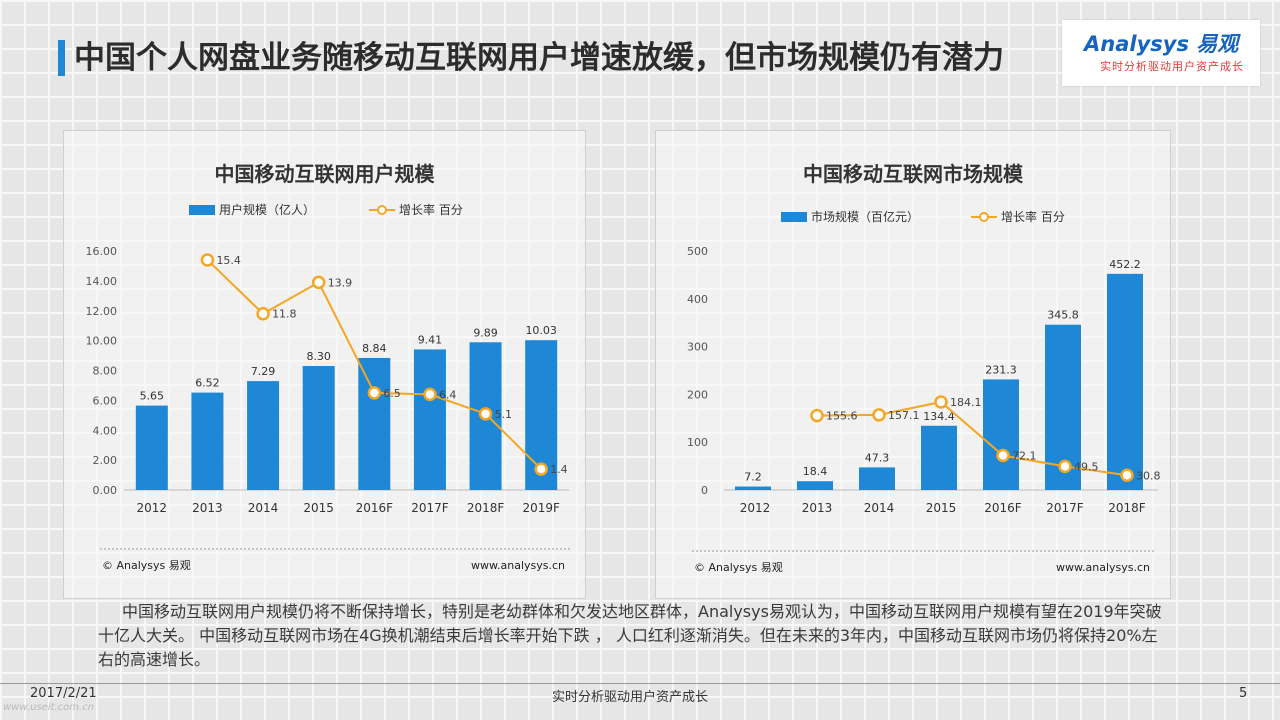 The width and height of the screenshot is (1280, 720). What do you see at coordinates (879, 508) in the screenshot?
I see `x-tick-label: 2014` at bounding box center [879, 508].